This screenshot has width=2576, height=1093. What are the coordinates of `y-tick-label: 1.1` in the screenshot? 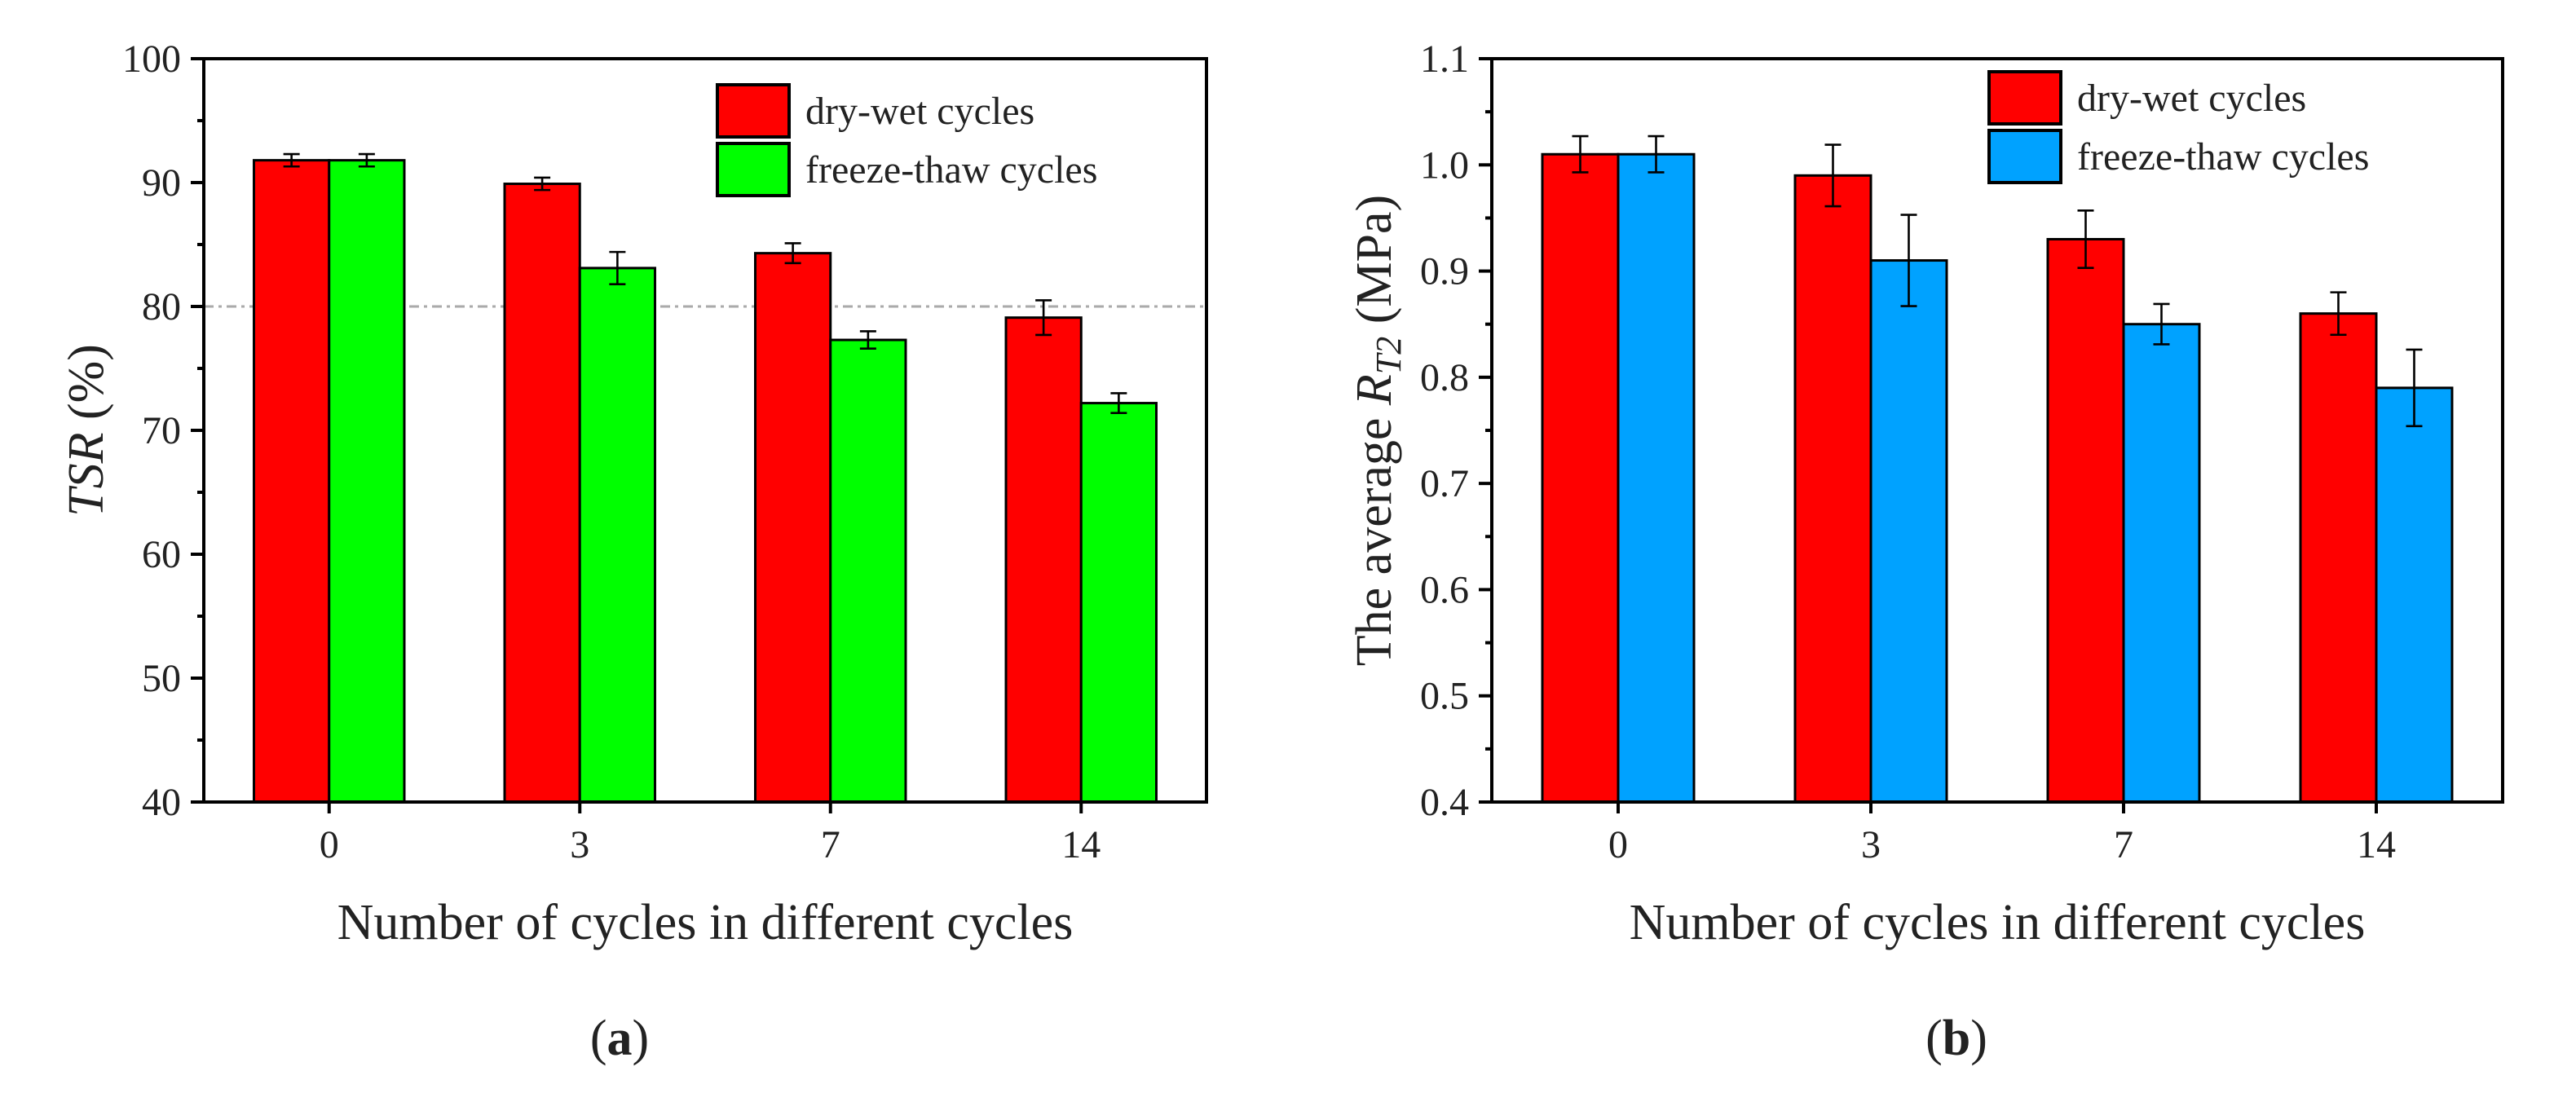 It's located at (1444, 59).